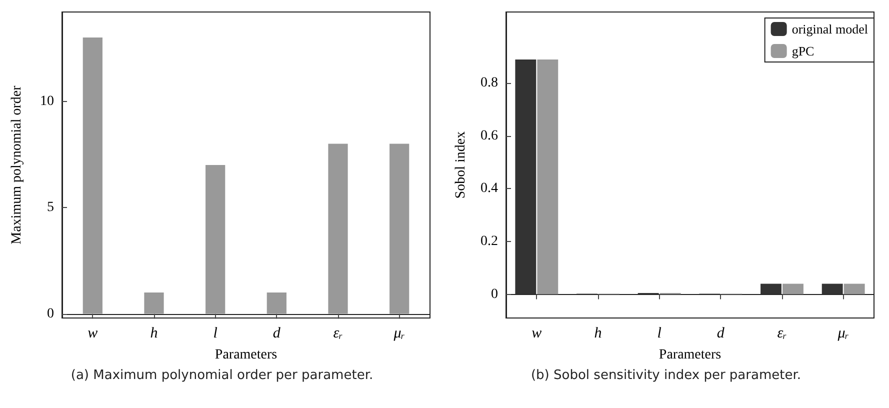 This screenshot has height=408, width=889. Describe the element at coordinates (489, 83) in the screenshot. I see `y-tick-label: 0.8` at that location.